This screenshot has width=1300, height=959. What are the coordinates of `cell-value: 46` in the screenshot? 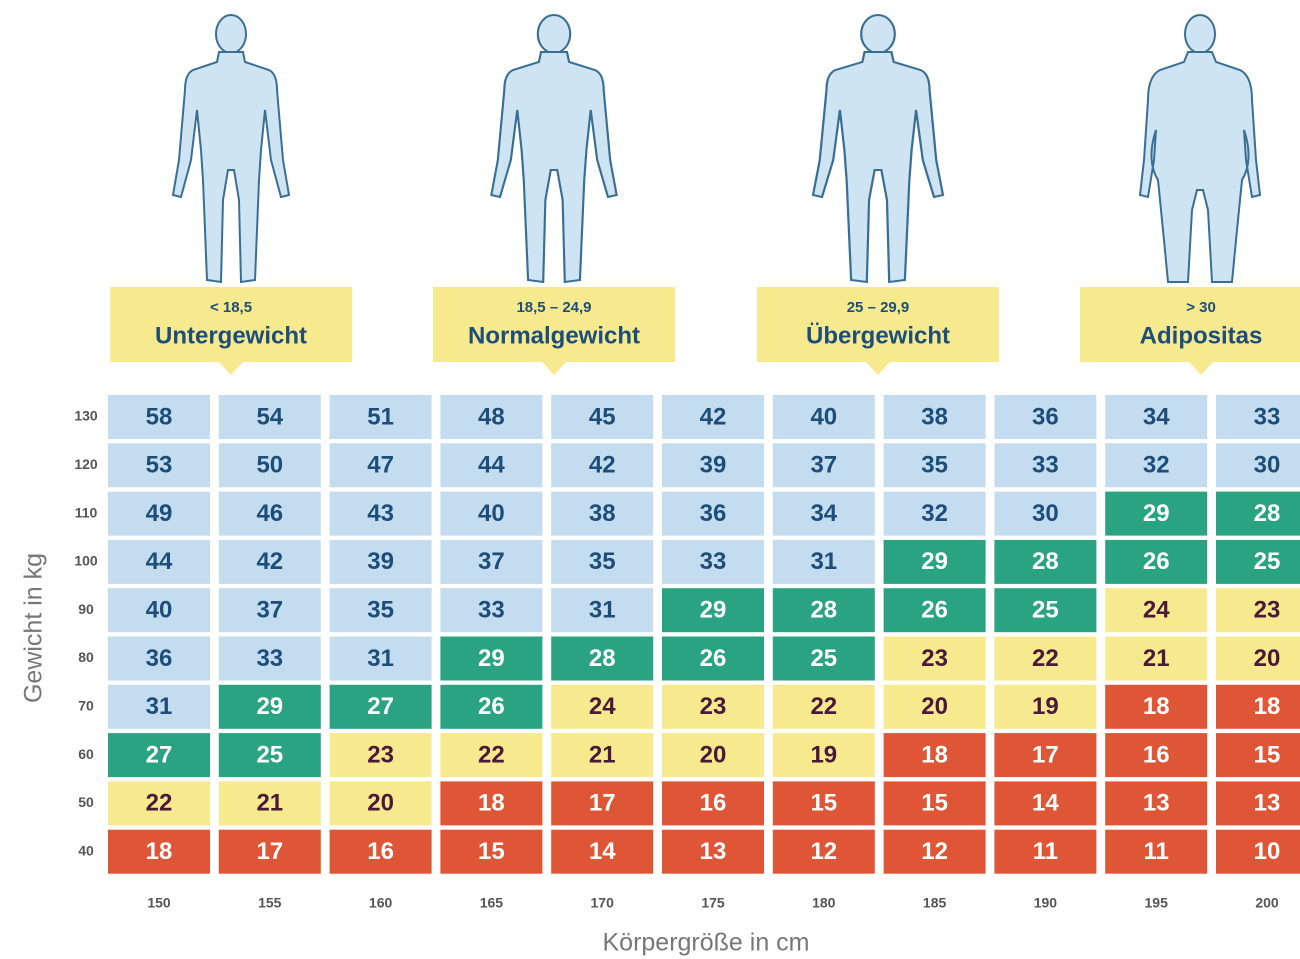 It's located at (269, 513).